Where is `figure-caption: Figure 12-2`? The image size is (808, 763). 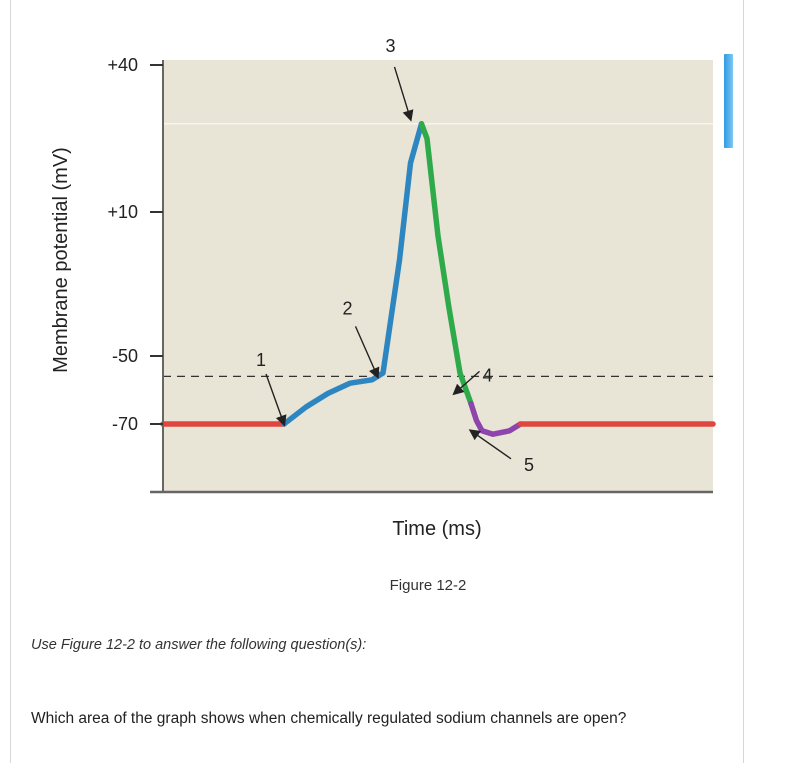
figure-caption: Figure 12-2 is located at coordinates (428, 585).